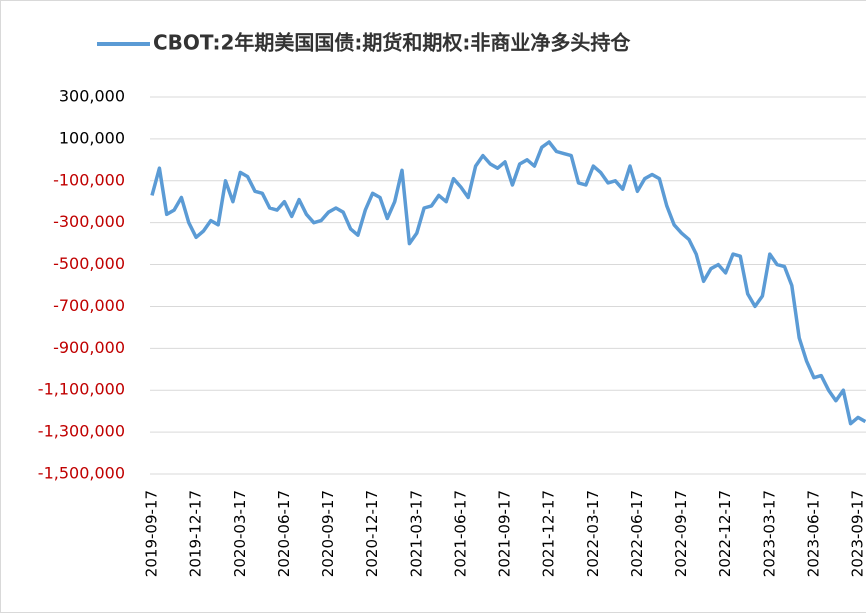 The height and width of the screenshot is (613, 866). Describe the element at coordinates (681, 533) in the screenshot. I see `x-tick-label: 2022-09-17` at that location.